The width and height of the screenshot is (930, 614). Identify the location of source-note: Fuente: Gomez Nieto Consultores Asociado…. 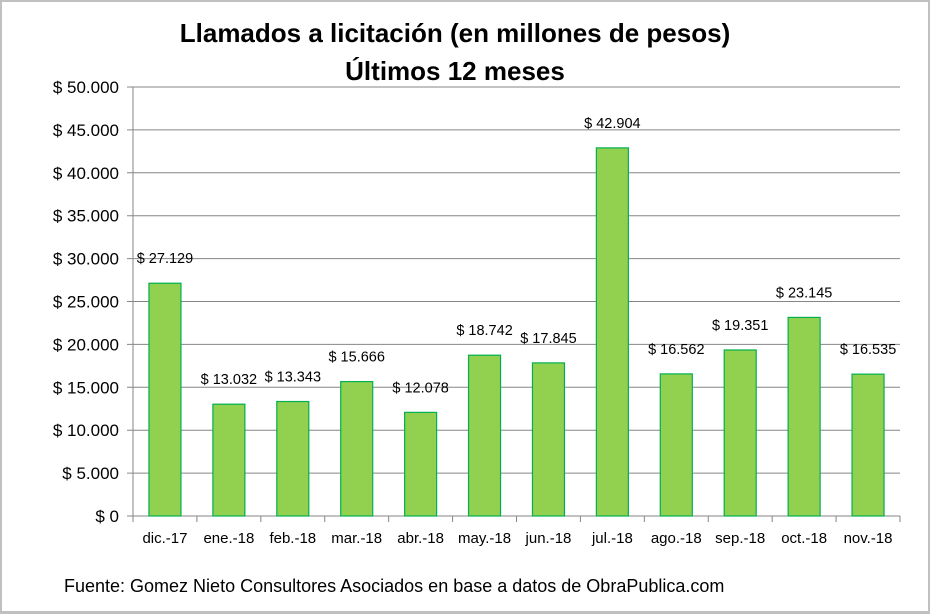
(394, 586).